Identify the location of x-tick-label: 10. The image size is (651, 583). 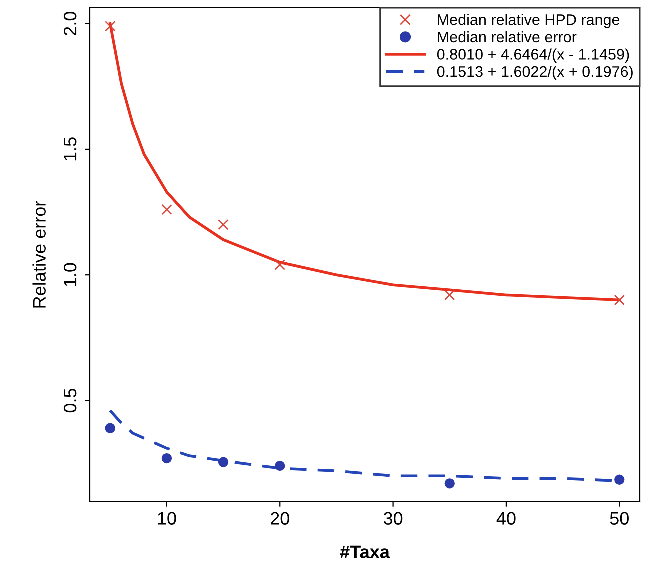
(167, 518).